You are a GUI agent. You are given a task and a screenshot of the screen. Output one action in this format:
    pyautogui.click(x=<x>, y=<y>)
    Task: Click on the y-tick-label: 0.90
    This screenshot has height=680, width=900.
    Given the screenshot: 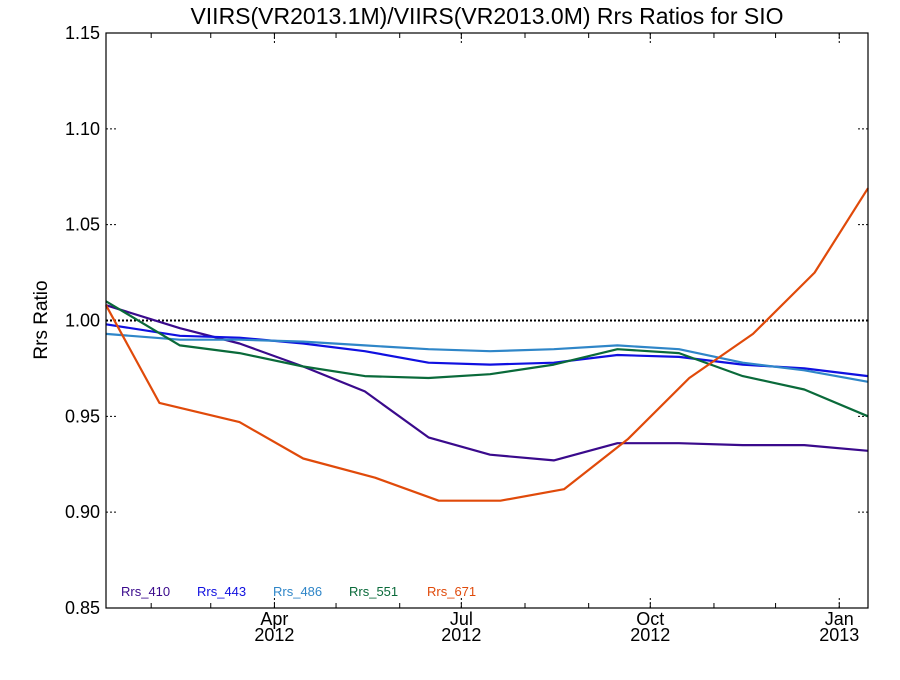 What is the action you would take?
    pyautogui.click(x=82, y=512)
    